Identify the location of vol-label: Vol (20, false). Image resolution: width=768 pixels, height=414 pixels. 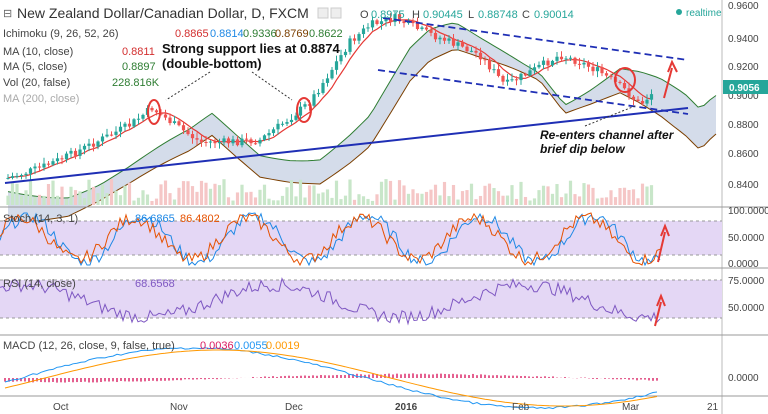
(36, 83).